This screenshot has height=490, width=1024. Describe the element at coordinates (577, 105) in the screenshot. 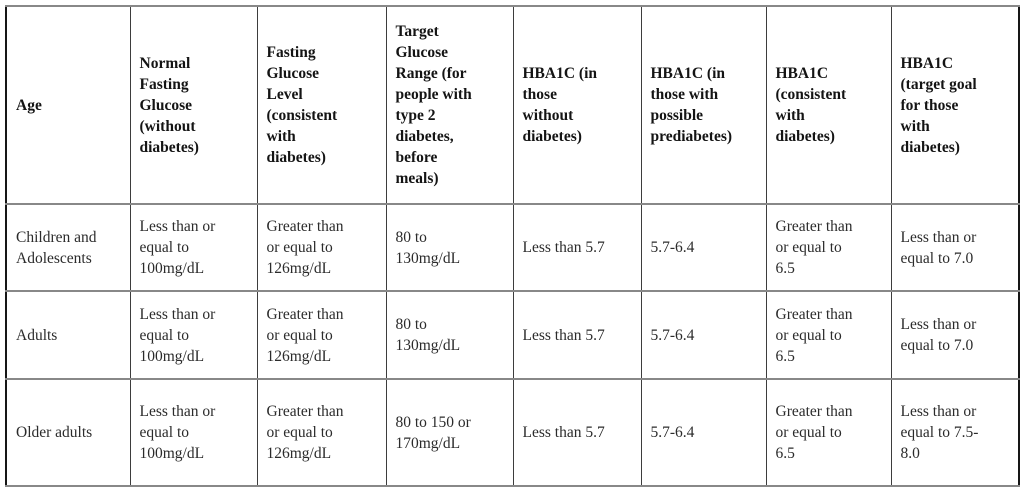

I see `header-hba1c-without-diabetes: HBA1C (in those without diabetes)` at that location.